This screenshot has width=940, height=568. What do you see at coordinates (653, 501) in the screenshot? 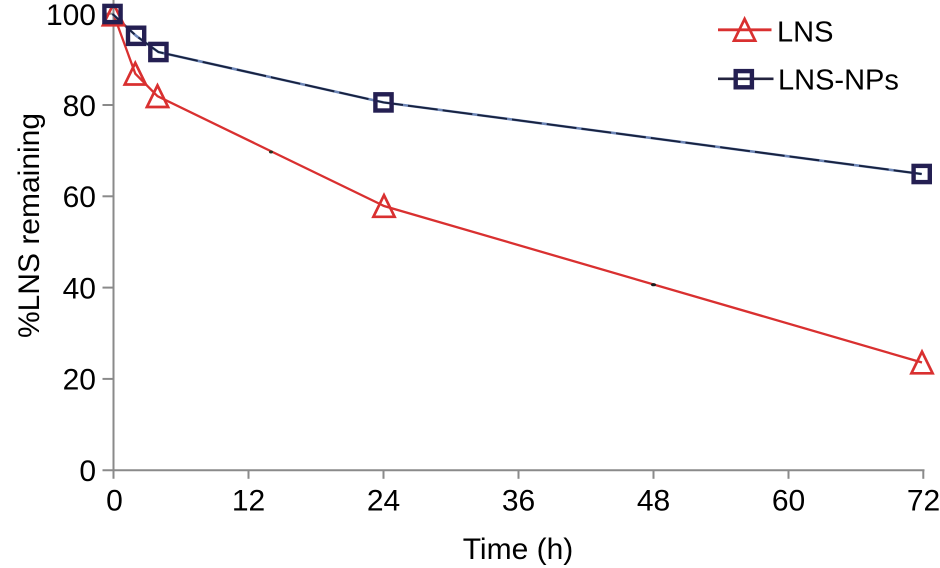
I see `svg-text: 48` at bounding box center [653, 501].